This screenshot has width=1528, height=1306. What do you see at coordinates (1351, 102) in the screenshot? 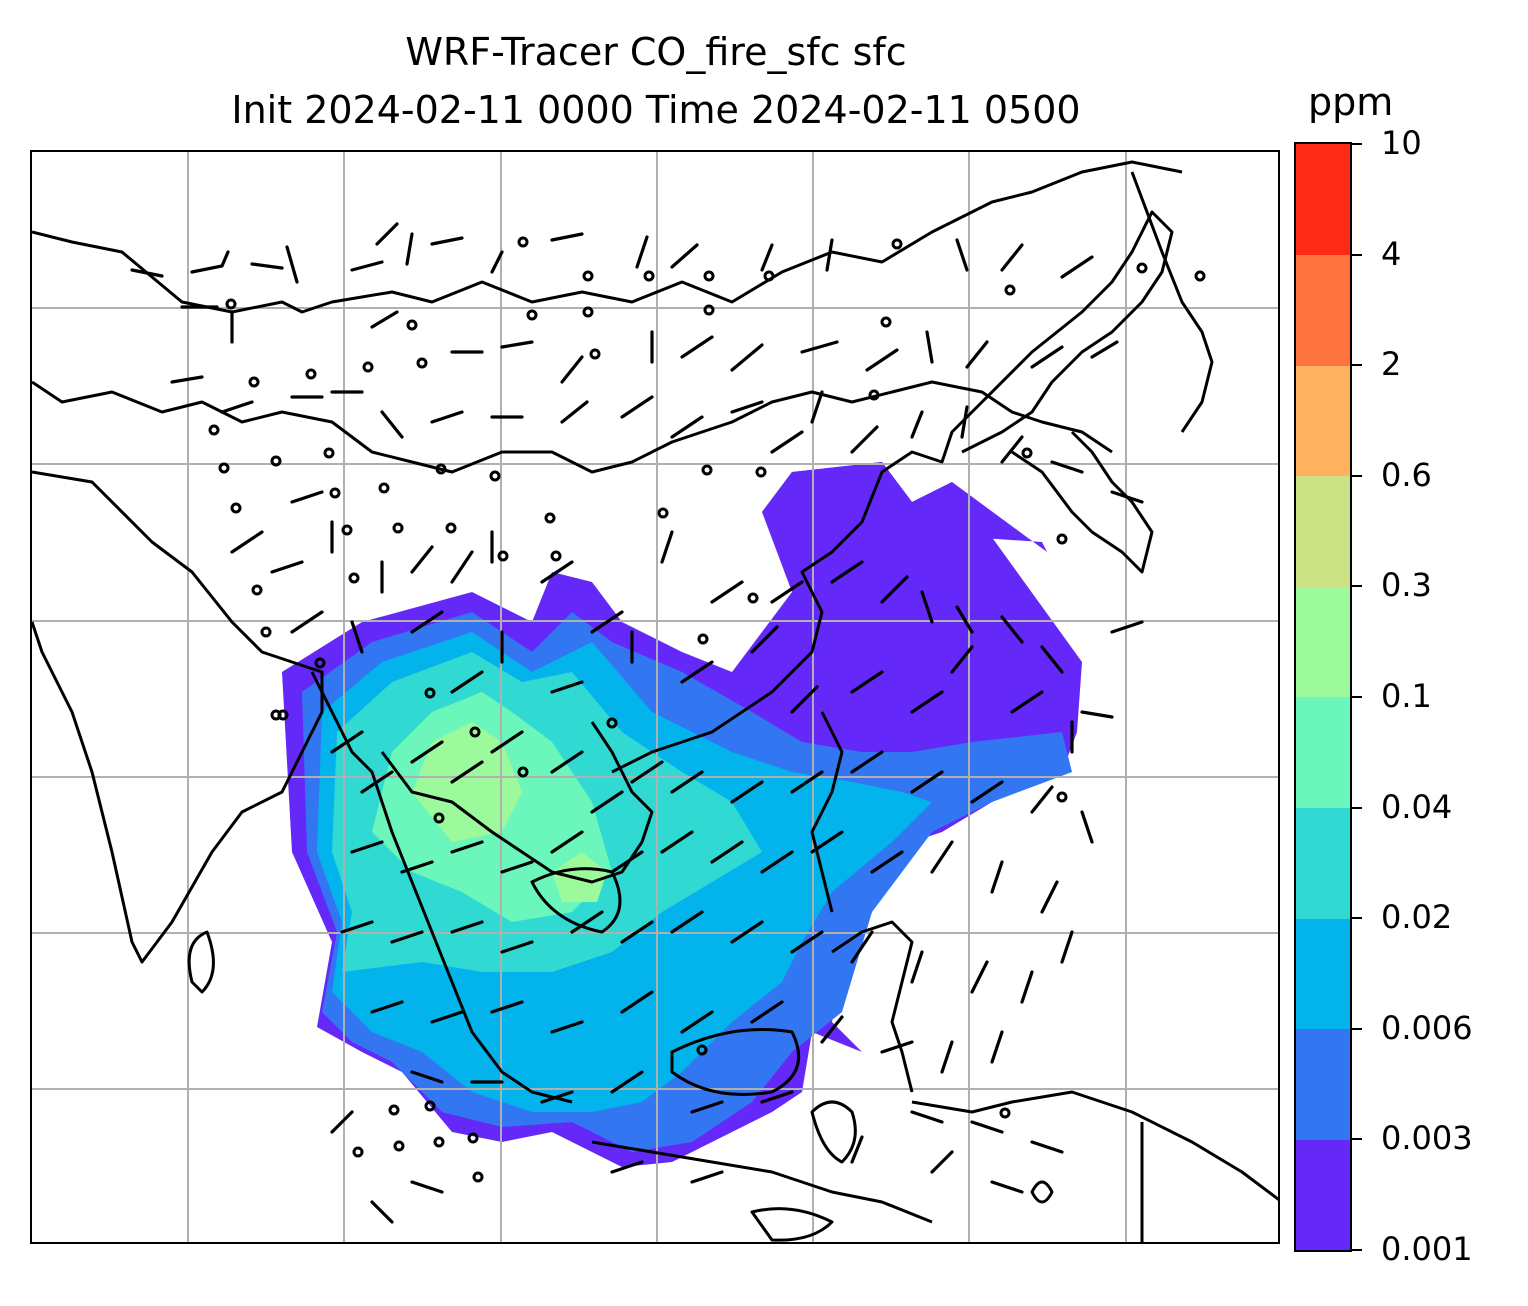
I see `colorbar-unit-label: ppm` at bounding box center [1351, 102].